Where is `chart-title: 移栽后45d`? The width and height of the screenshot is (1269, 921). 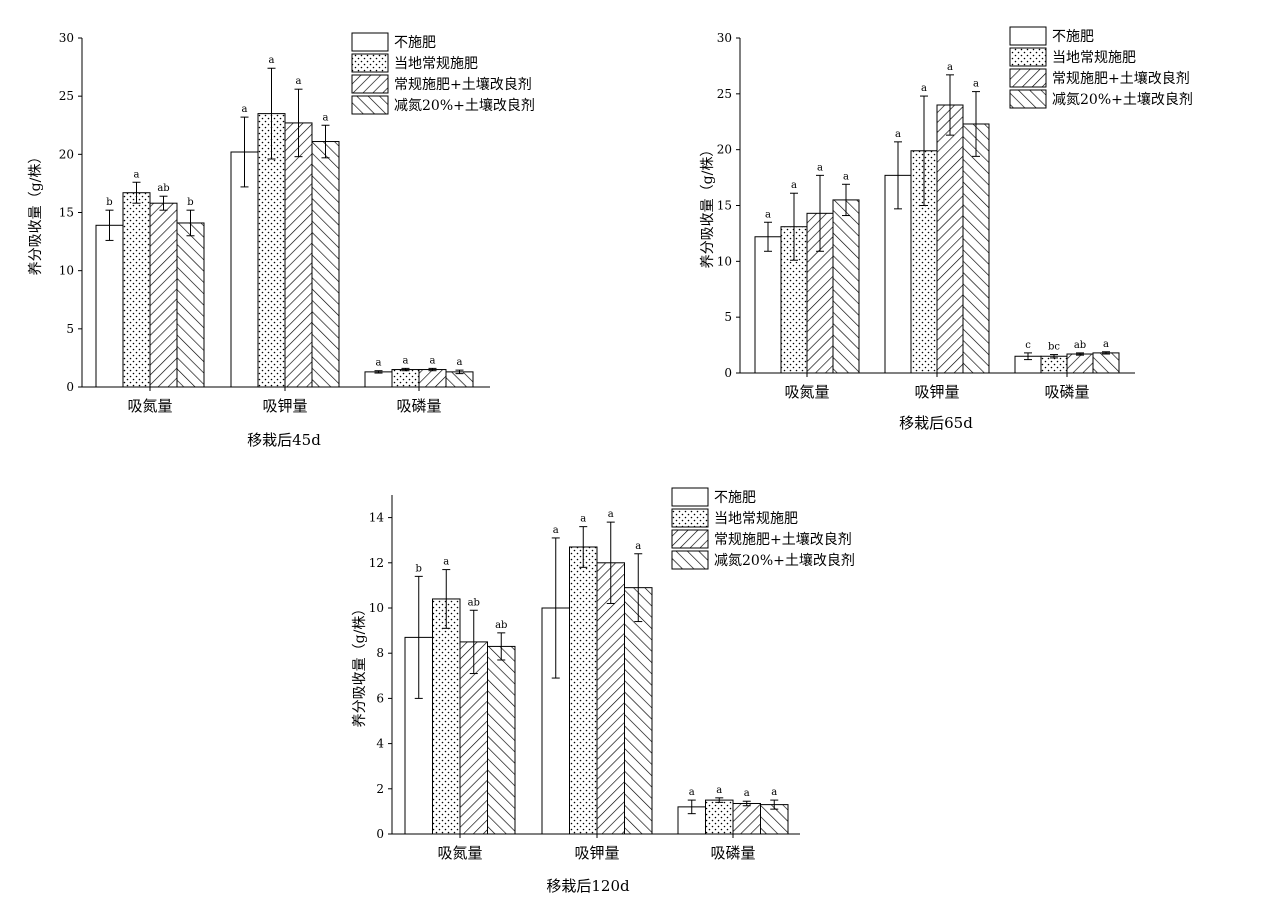
chart-title: 移栽后45d is located at coordinates (284, 440).